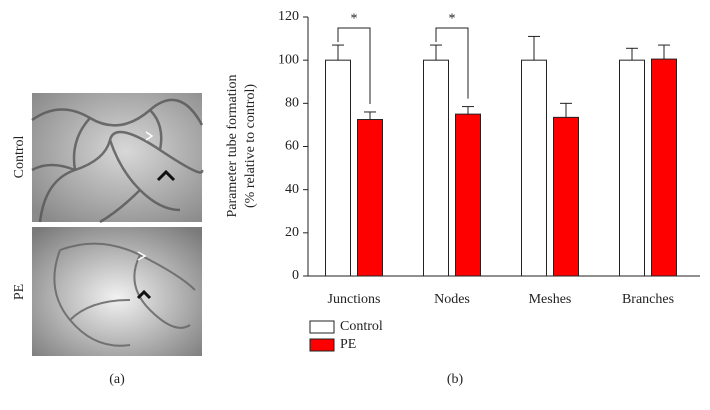  What do you see at coordinates (232, 145) in the screenshot?
I see `y-axis-label: Parameter tube formation` at bounding box center [232, 145].